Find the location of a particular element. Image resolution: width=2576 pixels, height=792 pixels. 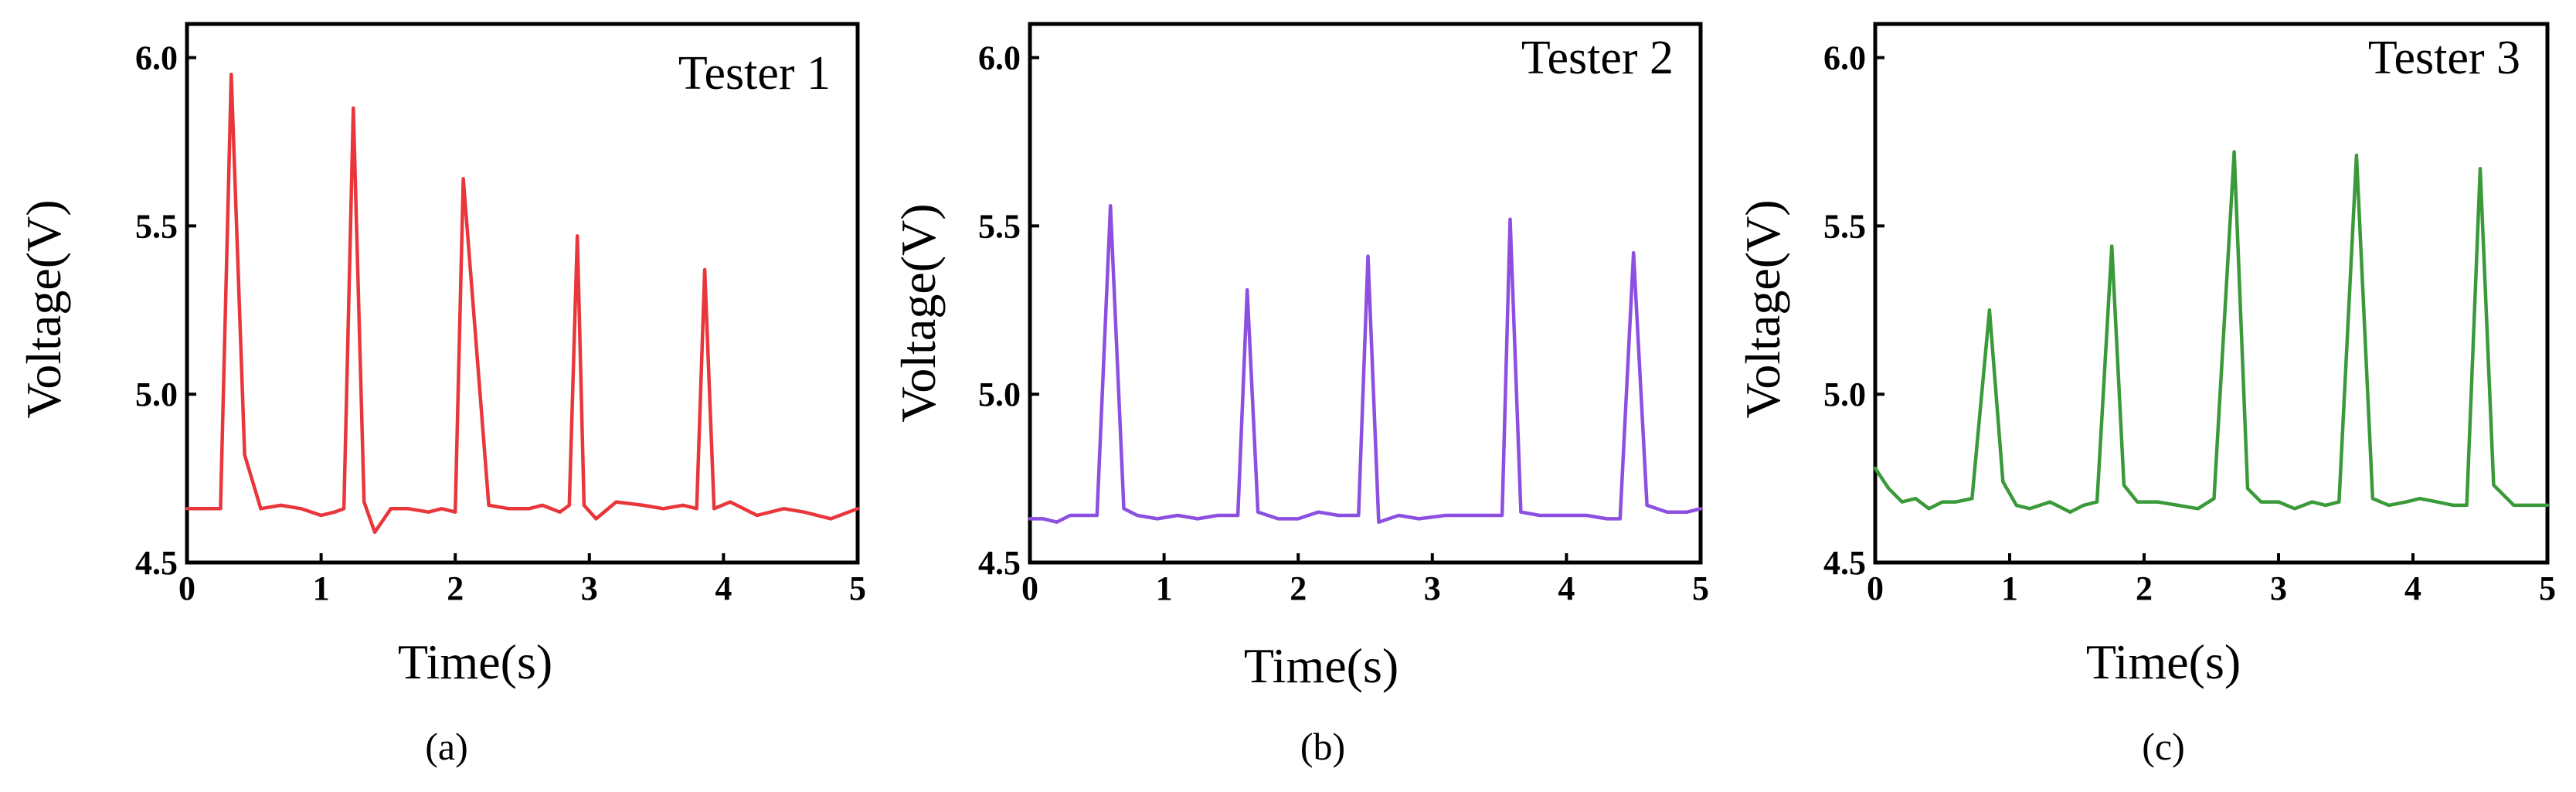

panel-caption: (c) is located at coordinates (2163, 746).